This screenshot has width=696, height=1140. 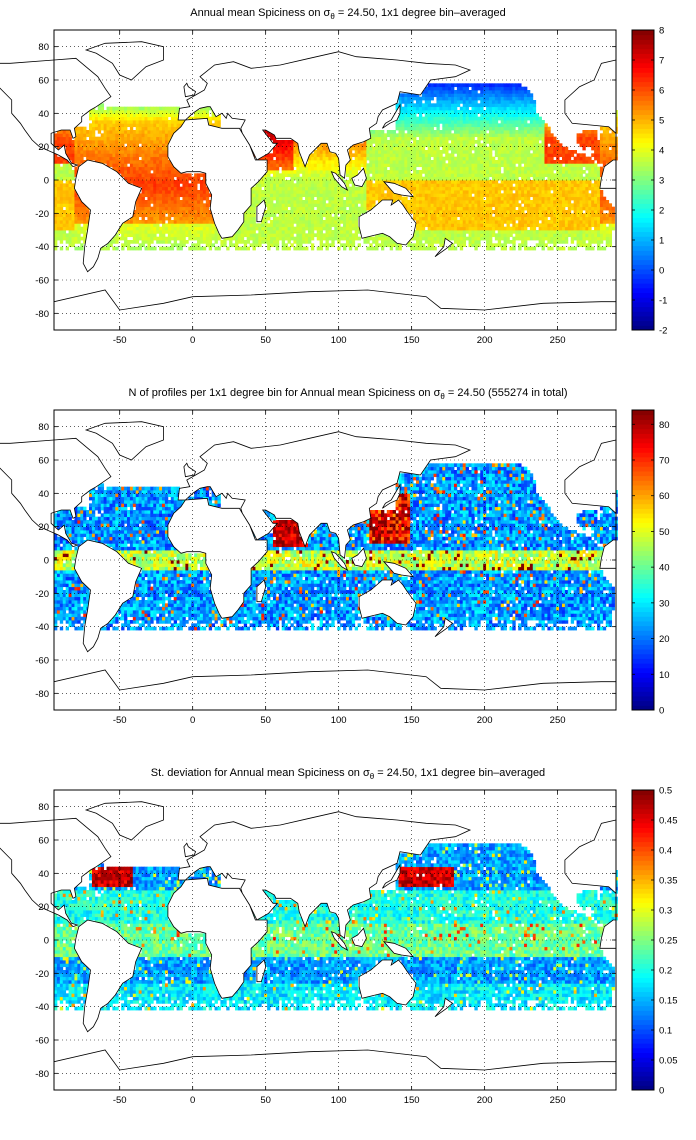 What do you see at coordinates (668, 1061) in the screenshot?
I see `colorbar-tick-label: 0.05` at bounding box center [668, 1061].